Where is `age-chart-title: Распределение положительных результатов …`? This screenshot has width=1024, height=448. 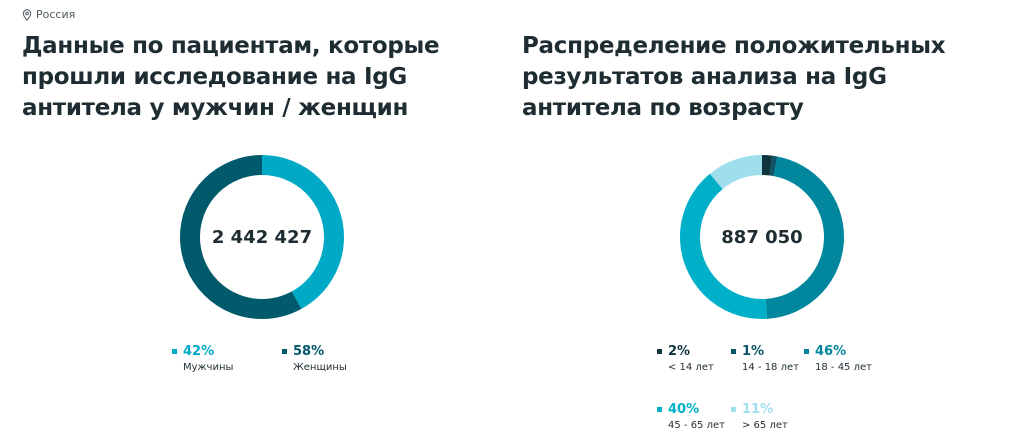
age-chart-title: Распределение положительных результатов … is located at coordinates (734, 77).